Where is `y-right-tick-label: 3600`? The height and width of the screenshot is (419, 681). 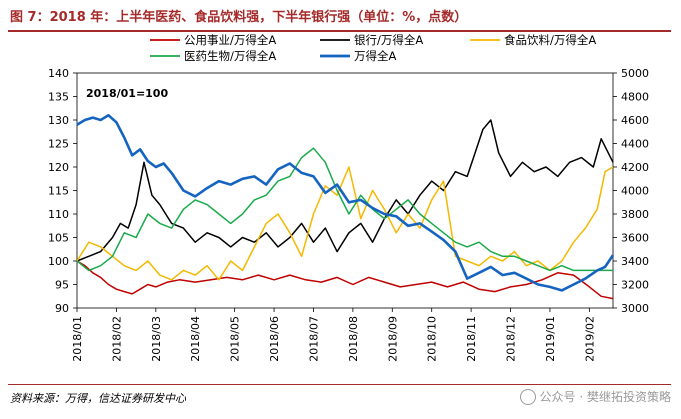
y-right-tick-label: 3600 is located at coordinates (635, 238).